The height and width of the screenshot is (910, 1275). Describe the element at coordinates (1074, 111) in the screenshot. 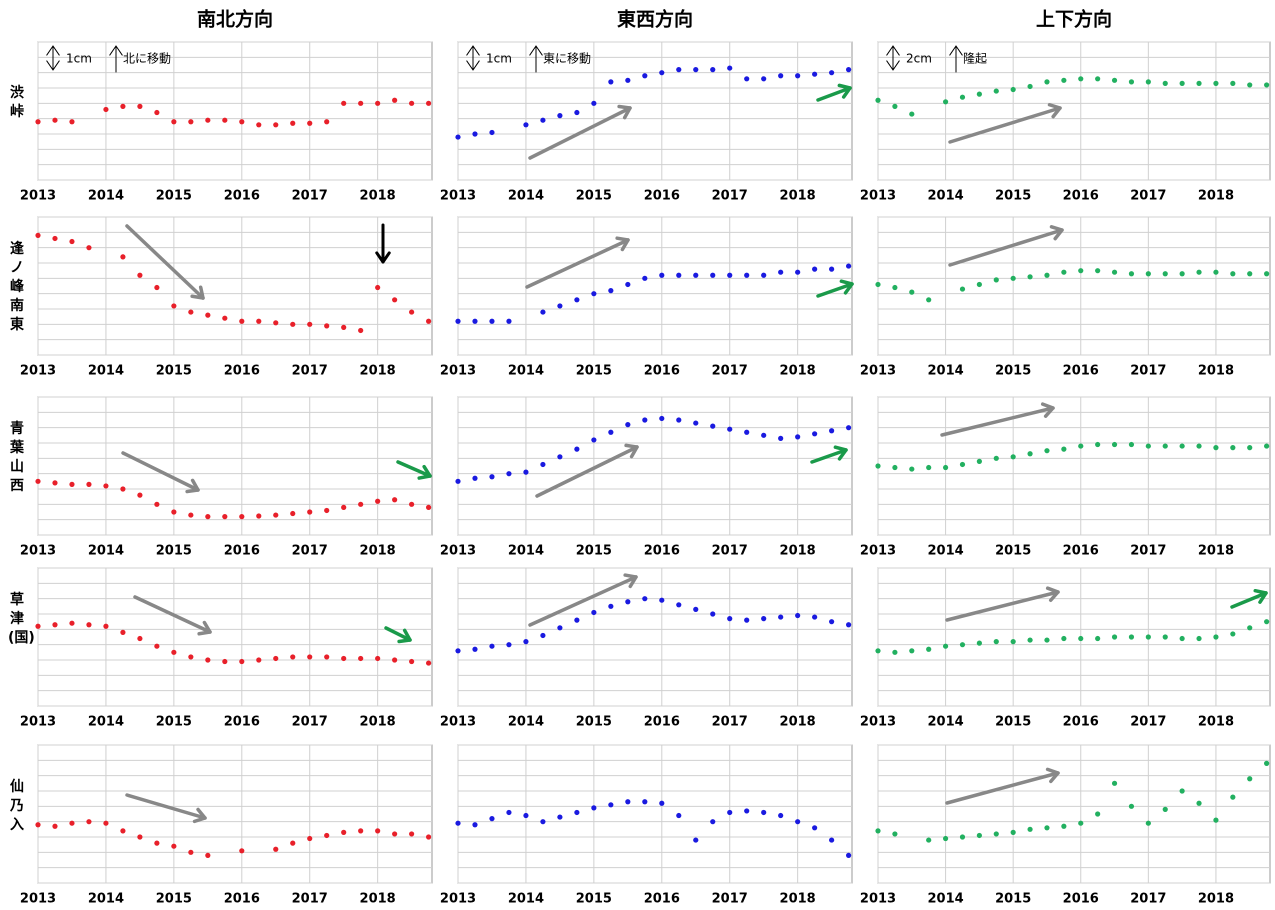

I see `plot-area` at that location.